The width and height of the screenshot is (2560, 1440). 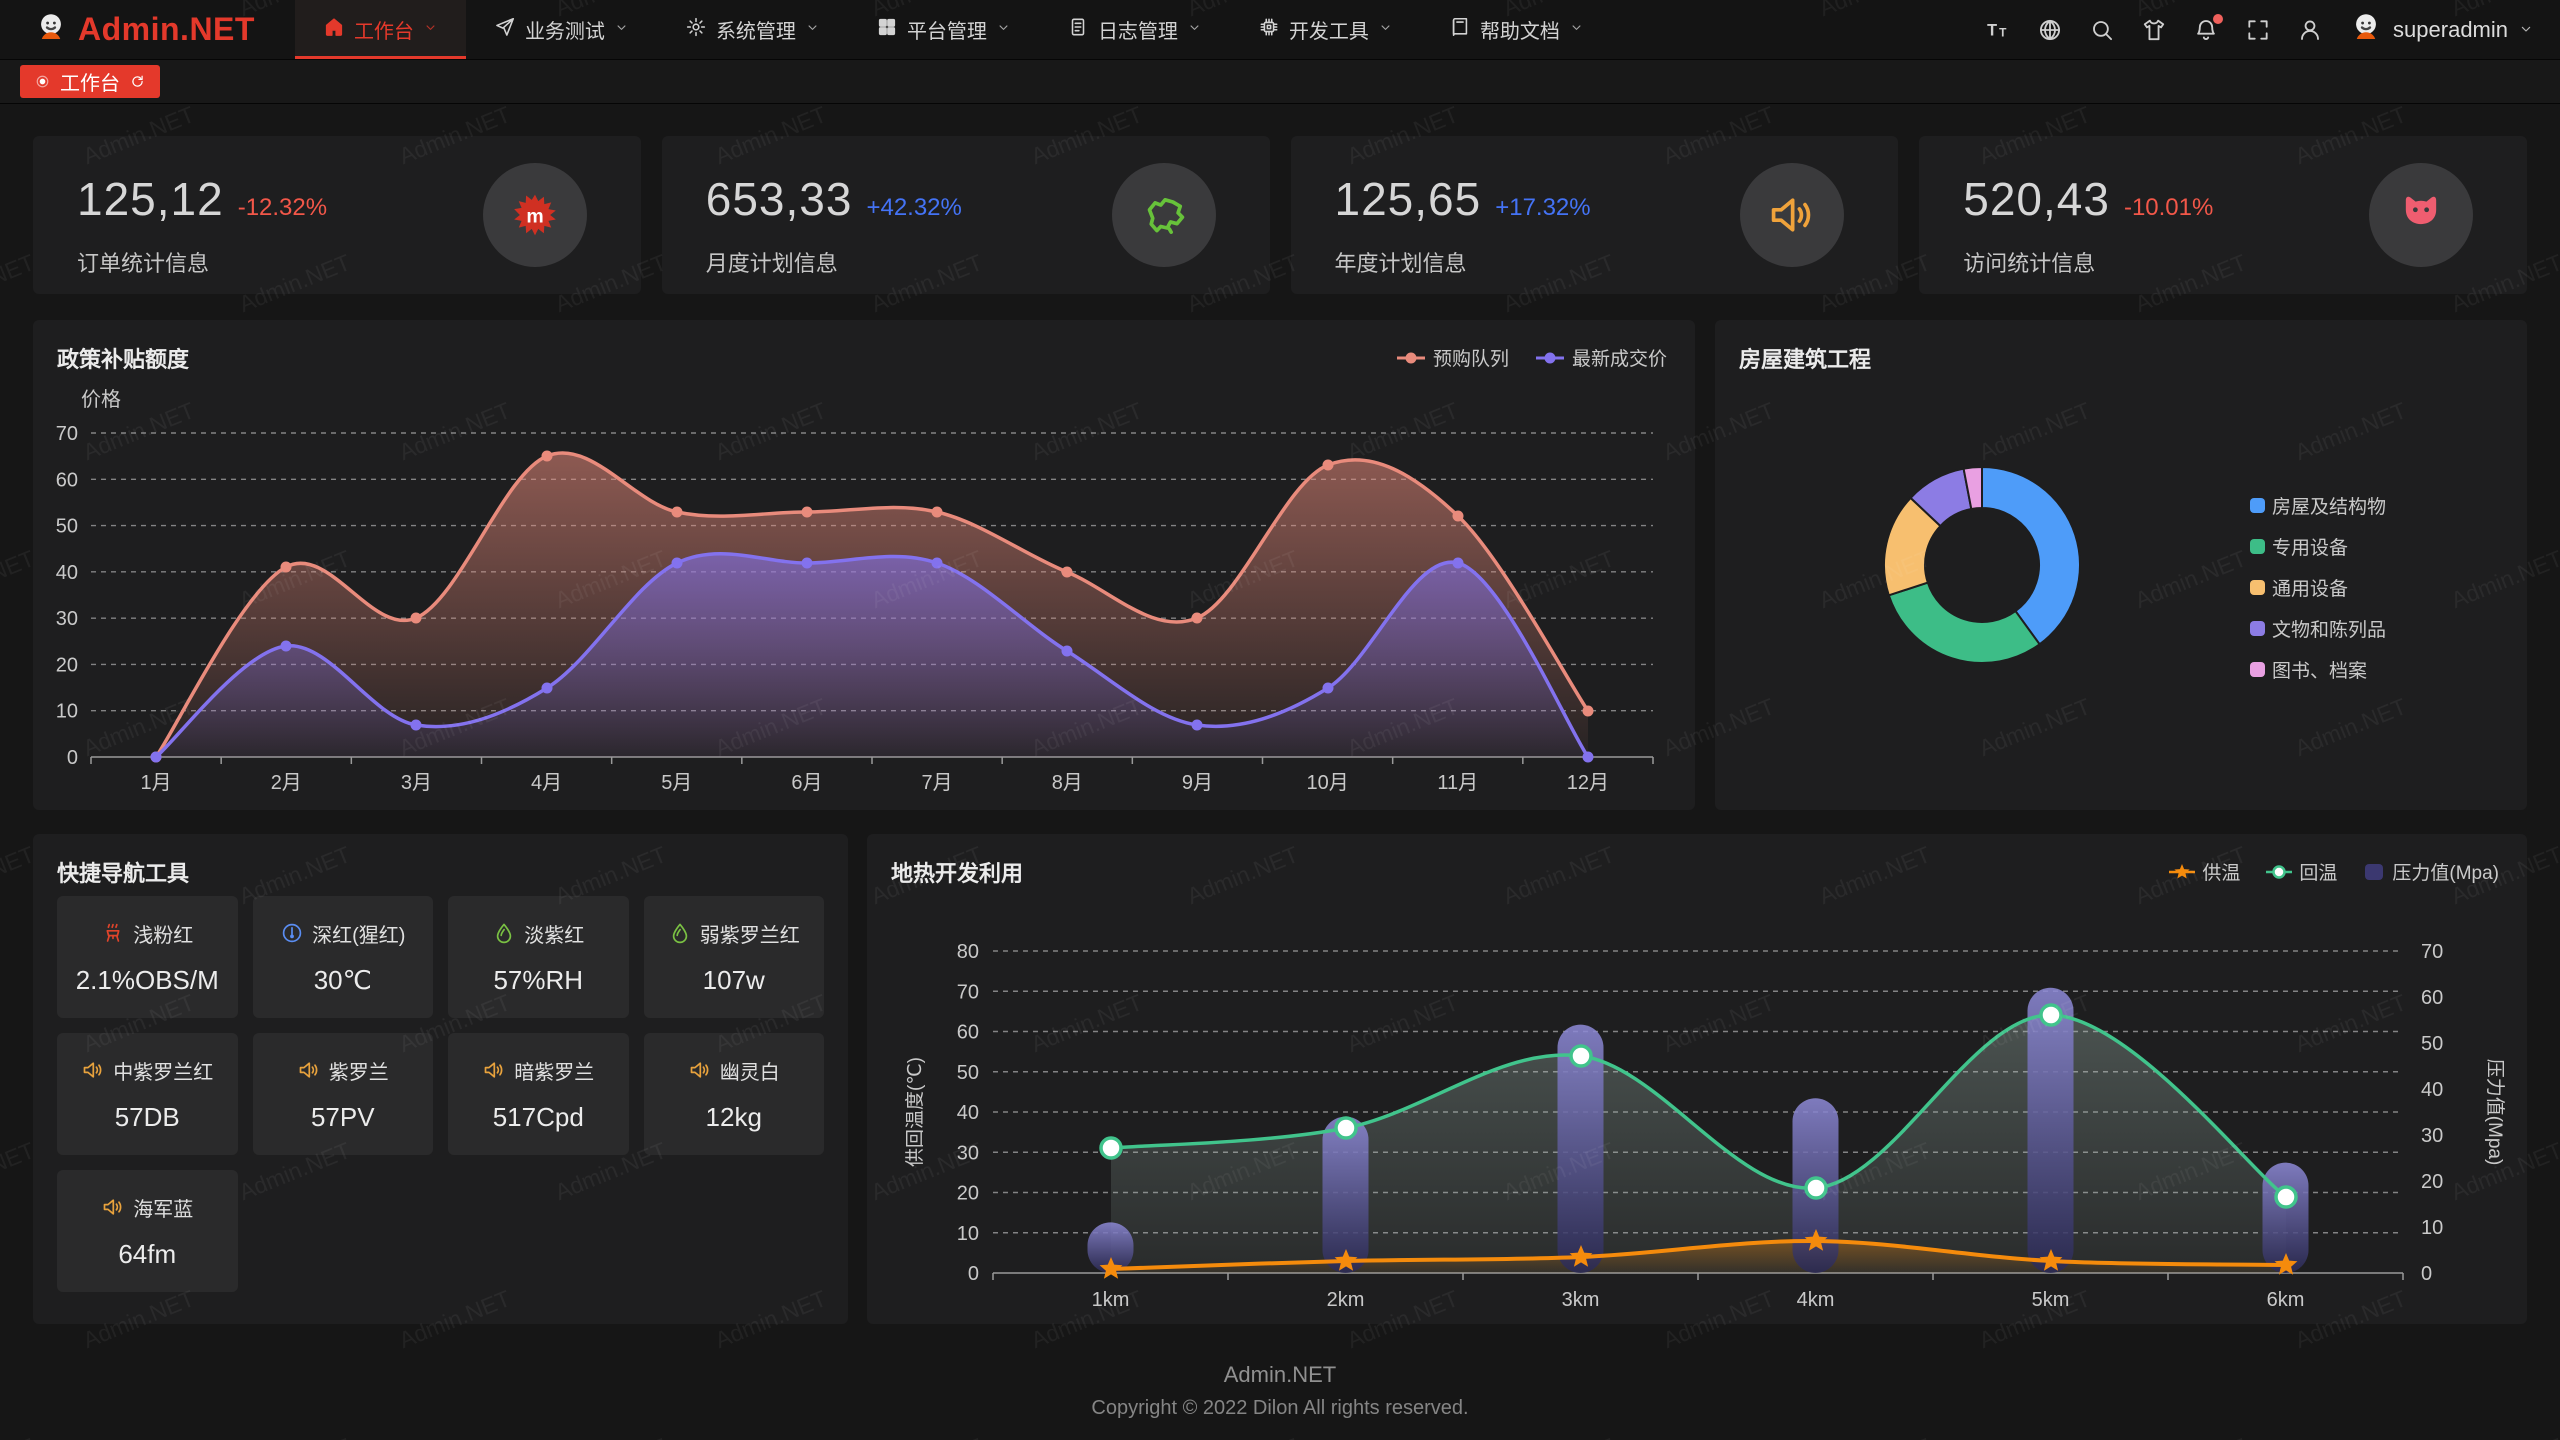 I want to click on china-map-icon, so click(x=1163, y=215).